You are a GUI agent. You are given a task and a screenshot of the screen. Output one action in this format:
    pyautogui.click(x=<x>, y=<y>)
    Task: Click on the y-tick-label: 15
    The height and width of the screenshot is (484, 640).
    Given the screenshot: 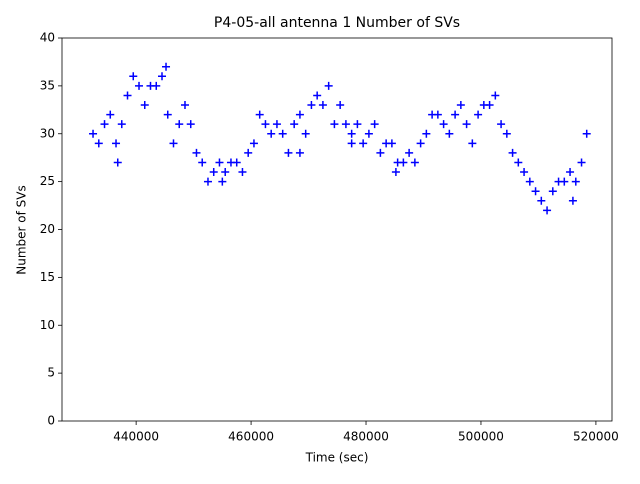 What is the action you would take?
    pyautogui.click(x=47, y=277)
    